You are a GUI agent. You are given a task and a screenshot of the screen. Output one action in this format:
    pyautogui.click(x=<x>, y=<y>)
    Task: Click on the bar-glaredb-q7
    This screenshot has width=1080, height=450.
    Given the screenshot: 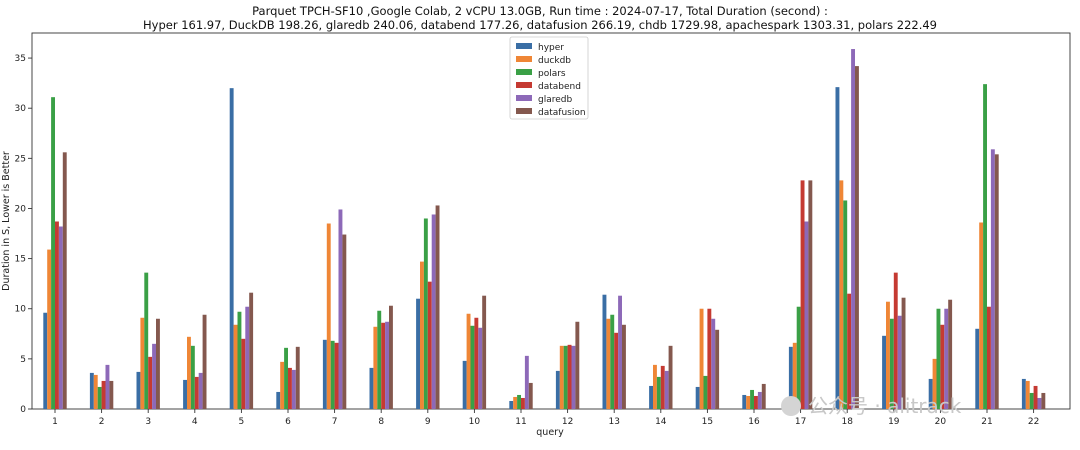 What is the action you would take?
    pyautogui.click(x=340, y=309)
    